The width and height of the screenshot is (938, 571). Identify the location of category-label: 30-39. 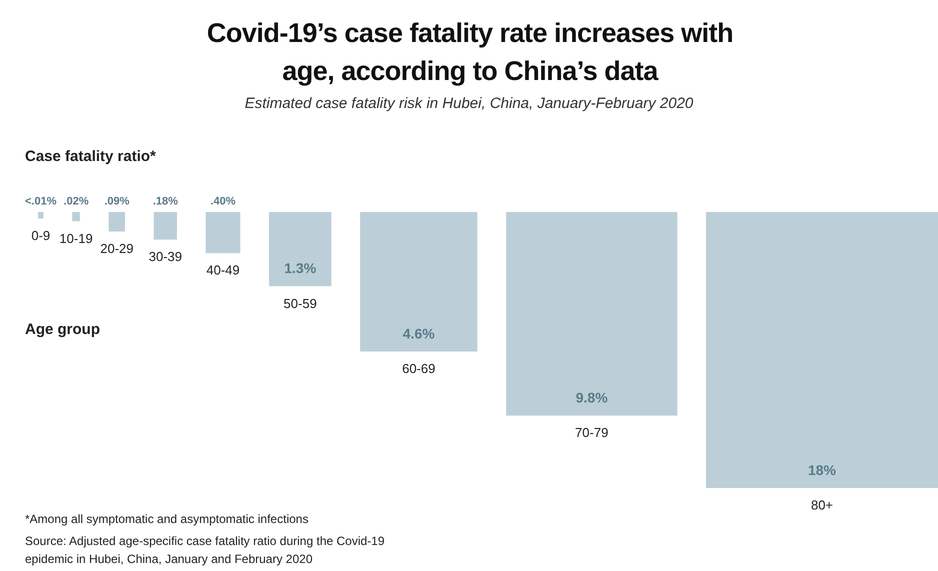
(165, 256).